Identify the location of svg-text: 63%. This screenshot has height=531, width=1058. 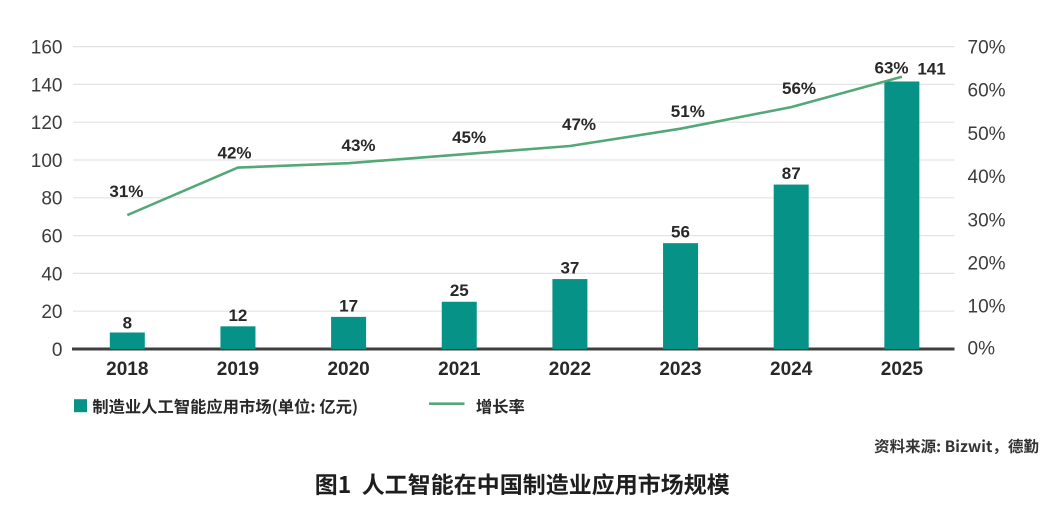
(891, 68).